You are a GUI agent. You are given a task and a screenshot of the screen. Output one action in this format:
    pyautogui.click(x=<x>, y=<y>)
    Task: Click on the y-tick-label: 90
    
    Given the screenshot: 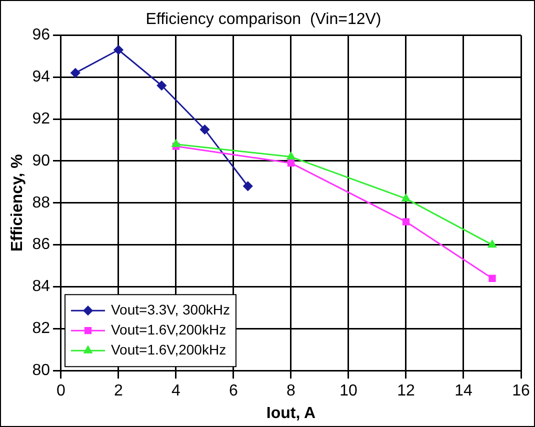 What is the action you would take?
    pyautogui.click(x=41, y=161)
    